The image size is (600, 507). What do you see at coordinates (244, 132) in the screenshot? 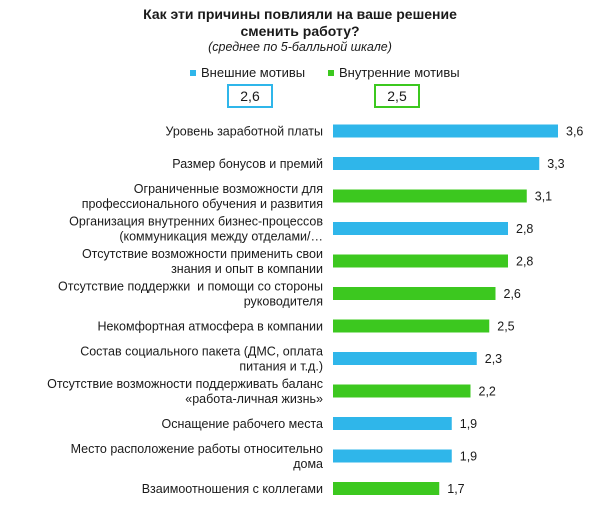
I see `category-label-1: Уровень заработной платы` at bounding box center [244, 132].